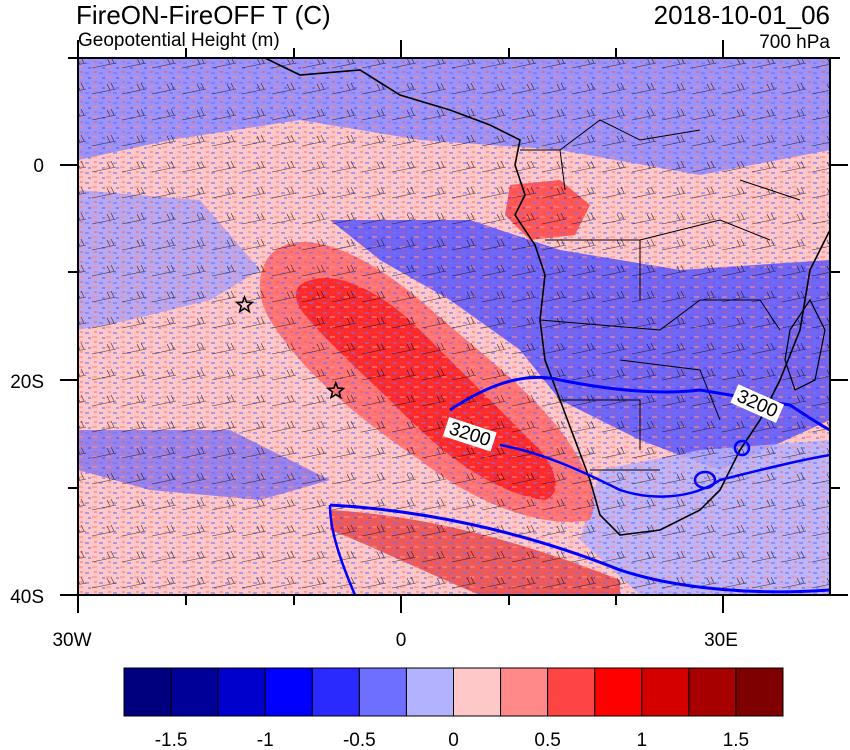  Describe the element at coordinates (27, 597) in the screenshot. I see `lat-label-40s: 40S` at that location.